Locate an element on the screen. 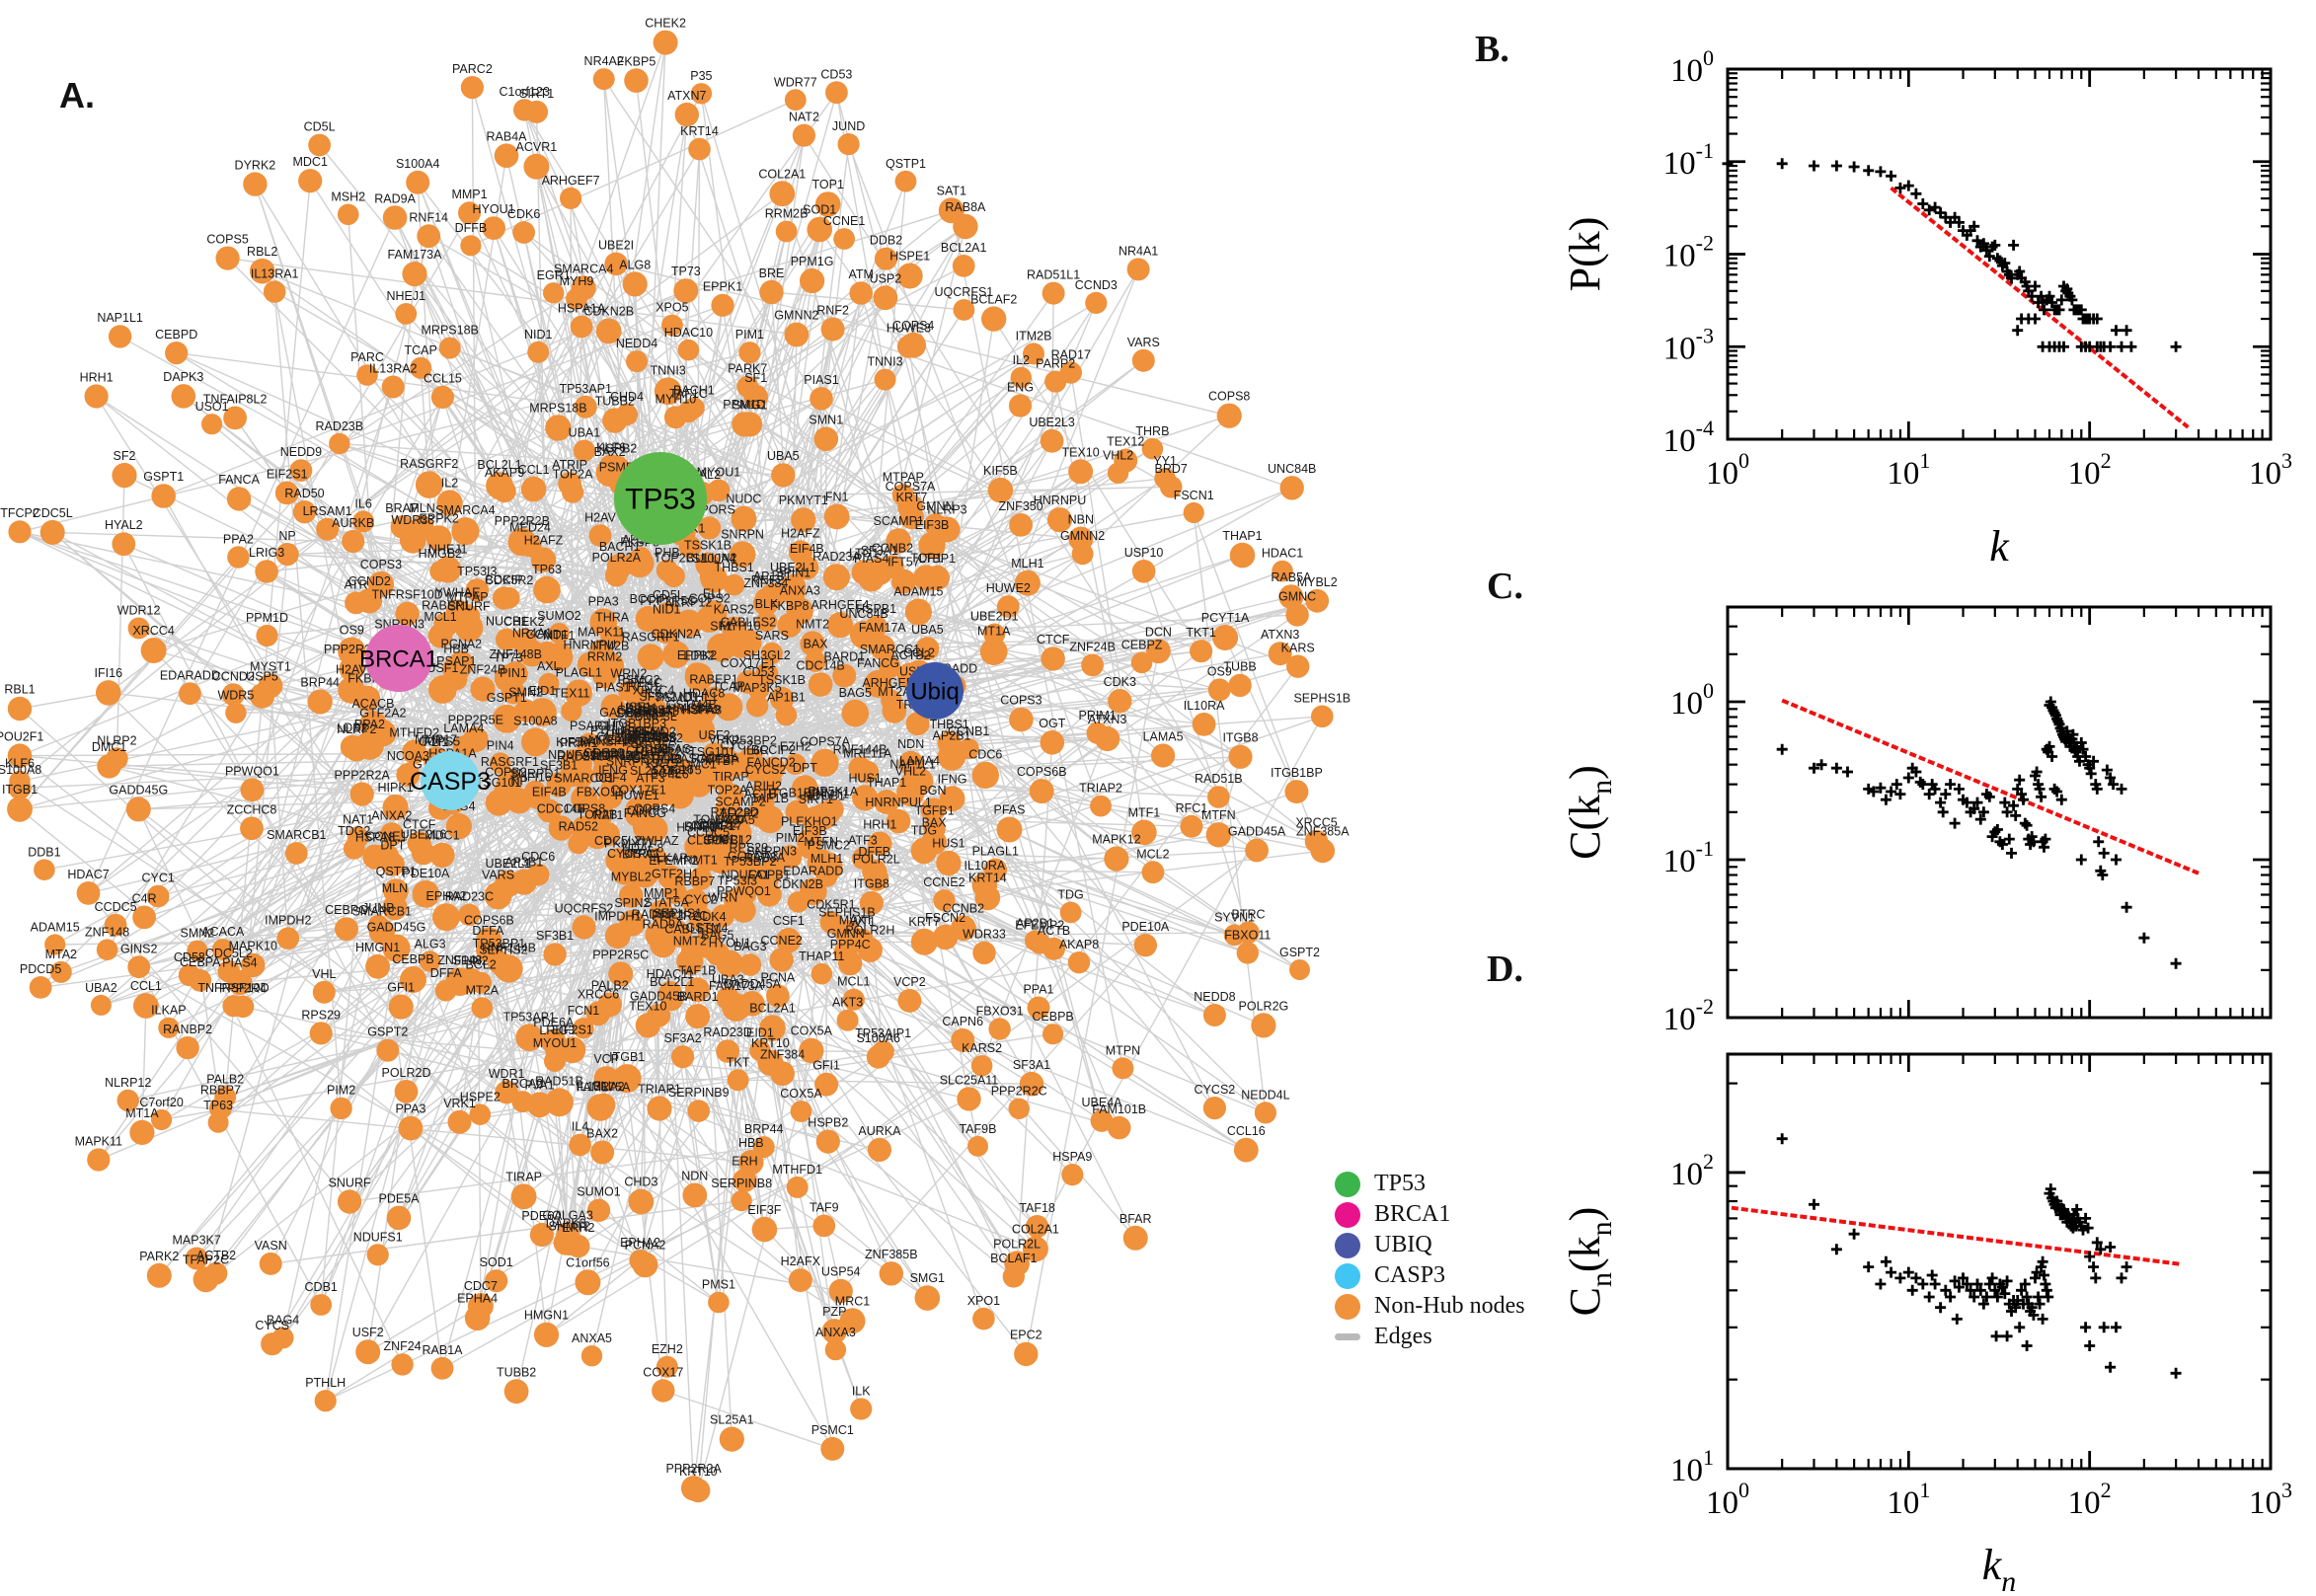 This screenshot has width=2316, height=1596. network-node-label: CYC2 is located at coordinates (737, 746).